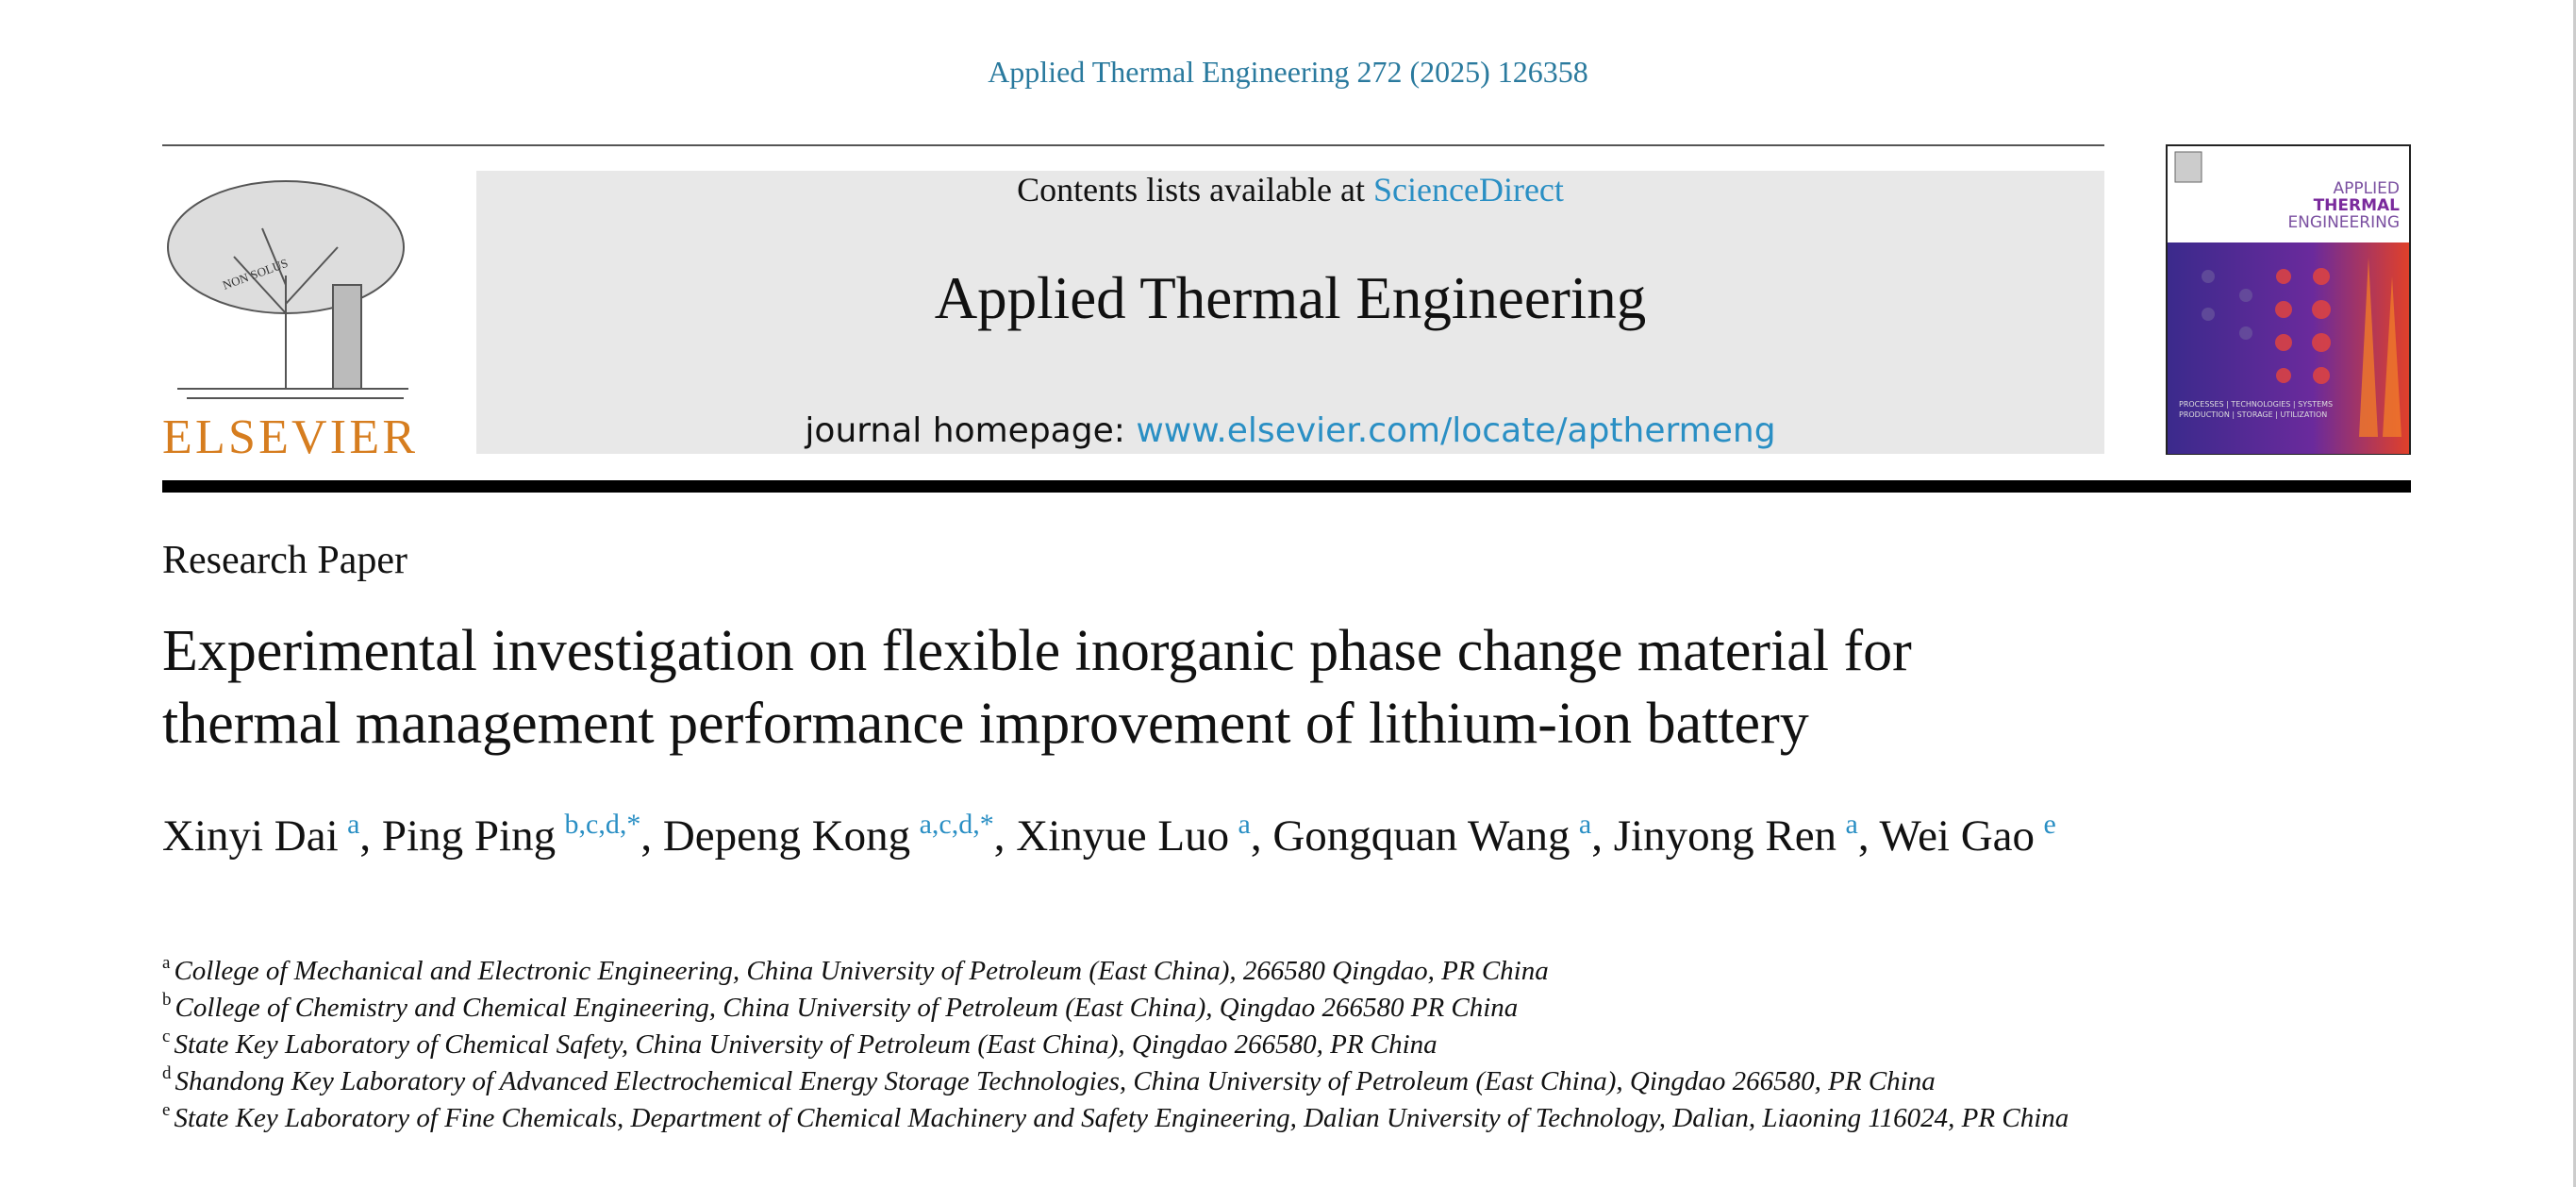 The image size is (2576, 1187). I want to click on author-sup: e, so click(2049, 824).